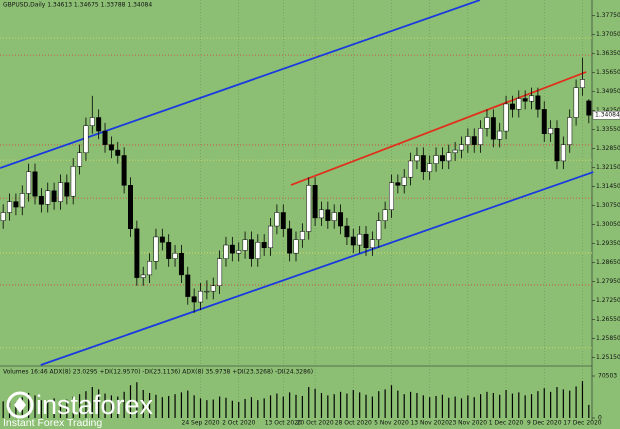 Image resolution: width=620 pixels, height=429 pixels. I want to click on brand: instaforex, so click(95, 405).